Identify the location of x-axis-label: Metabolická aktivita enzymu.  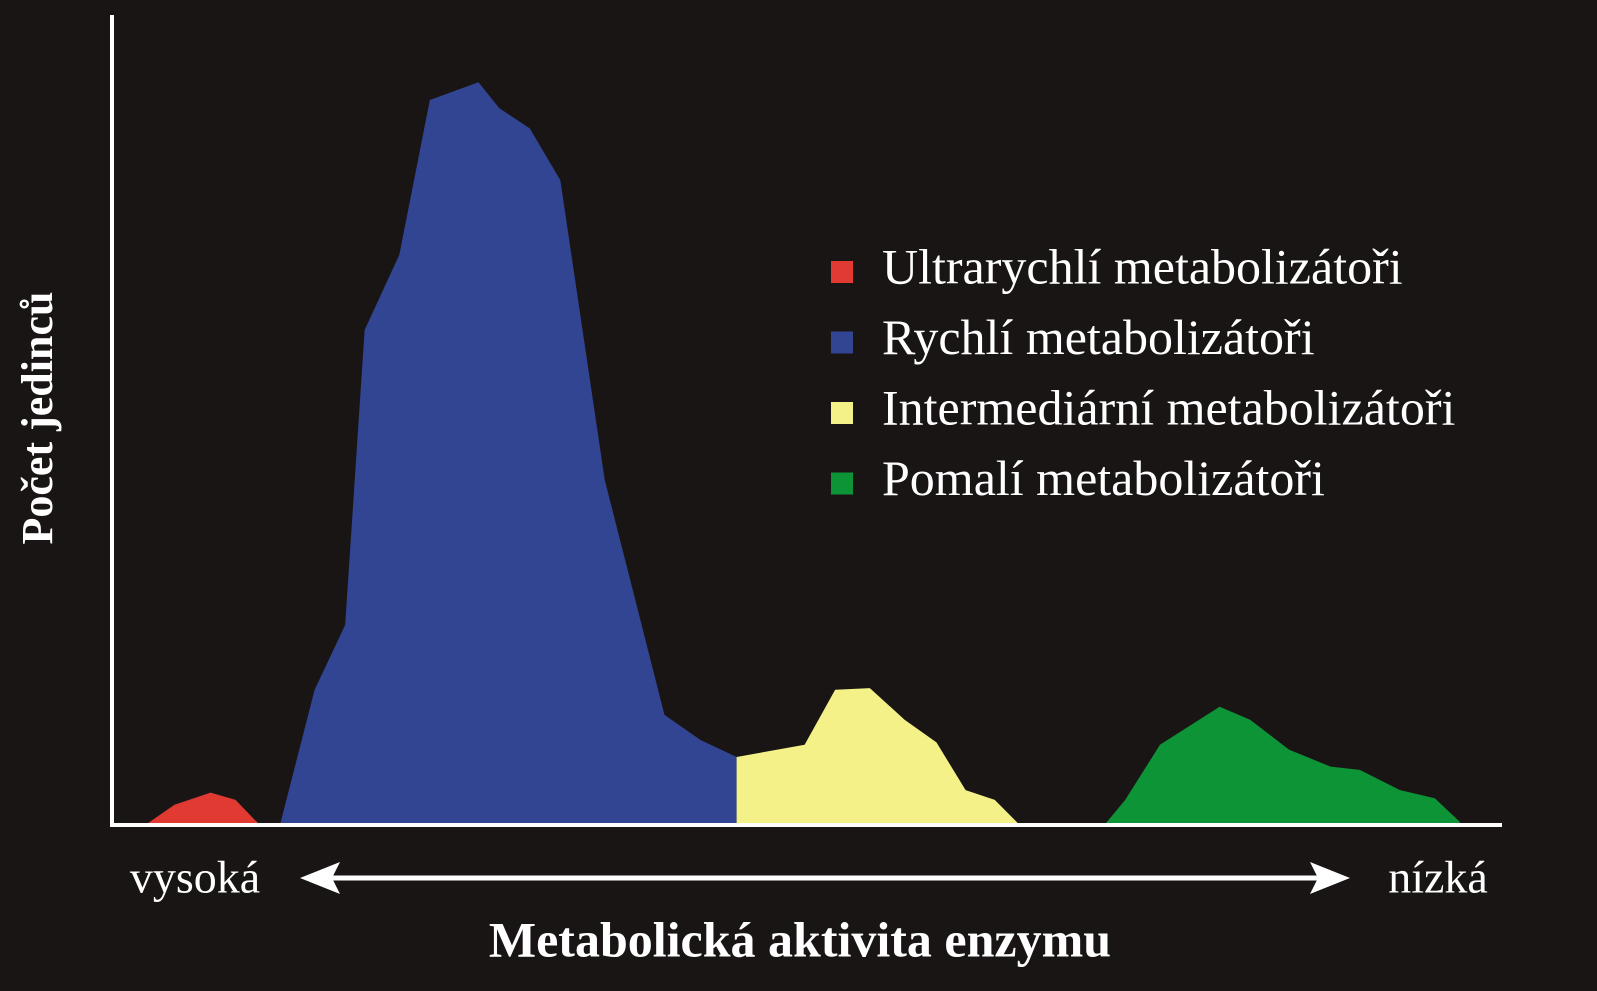
(800, 939).